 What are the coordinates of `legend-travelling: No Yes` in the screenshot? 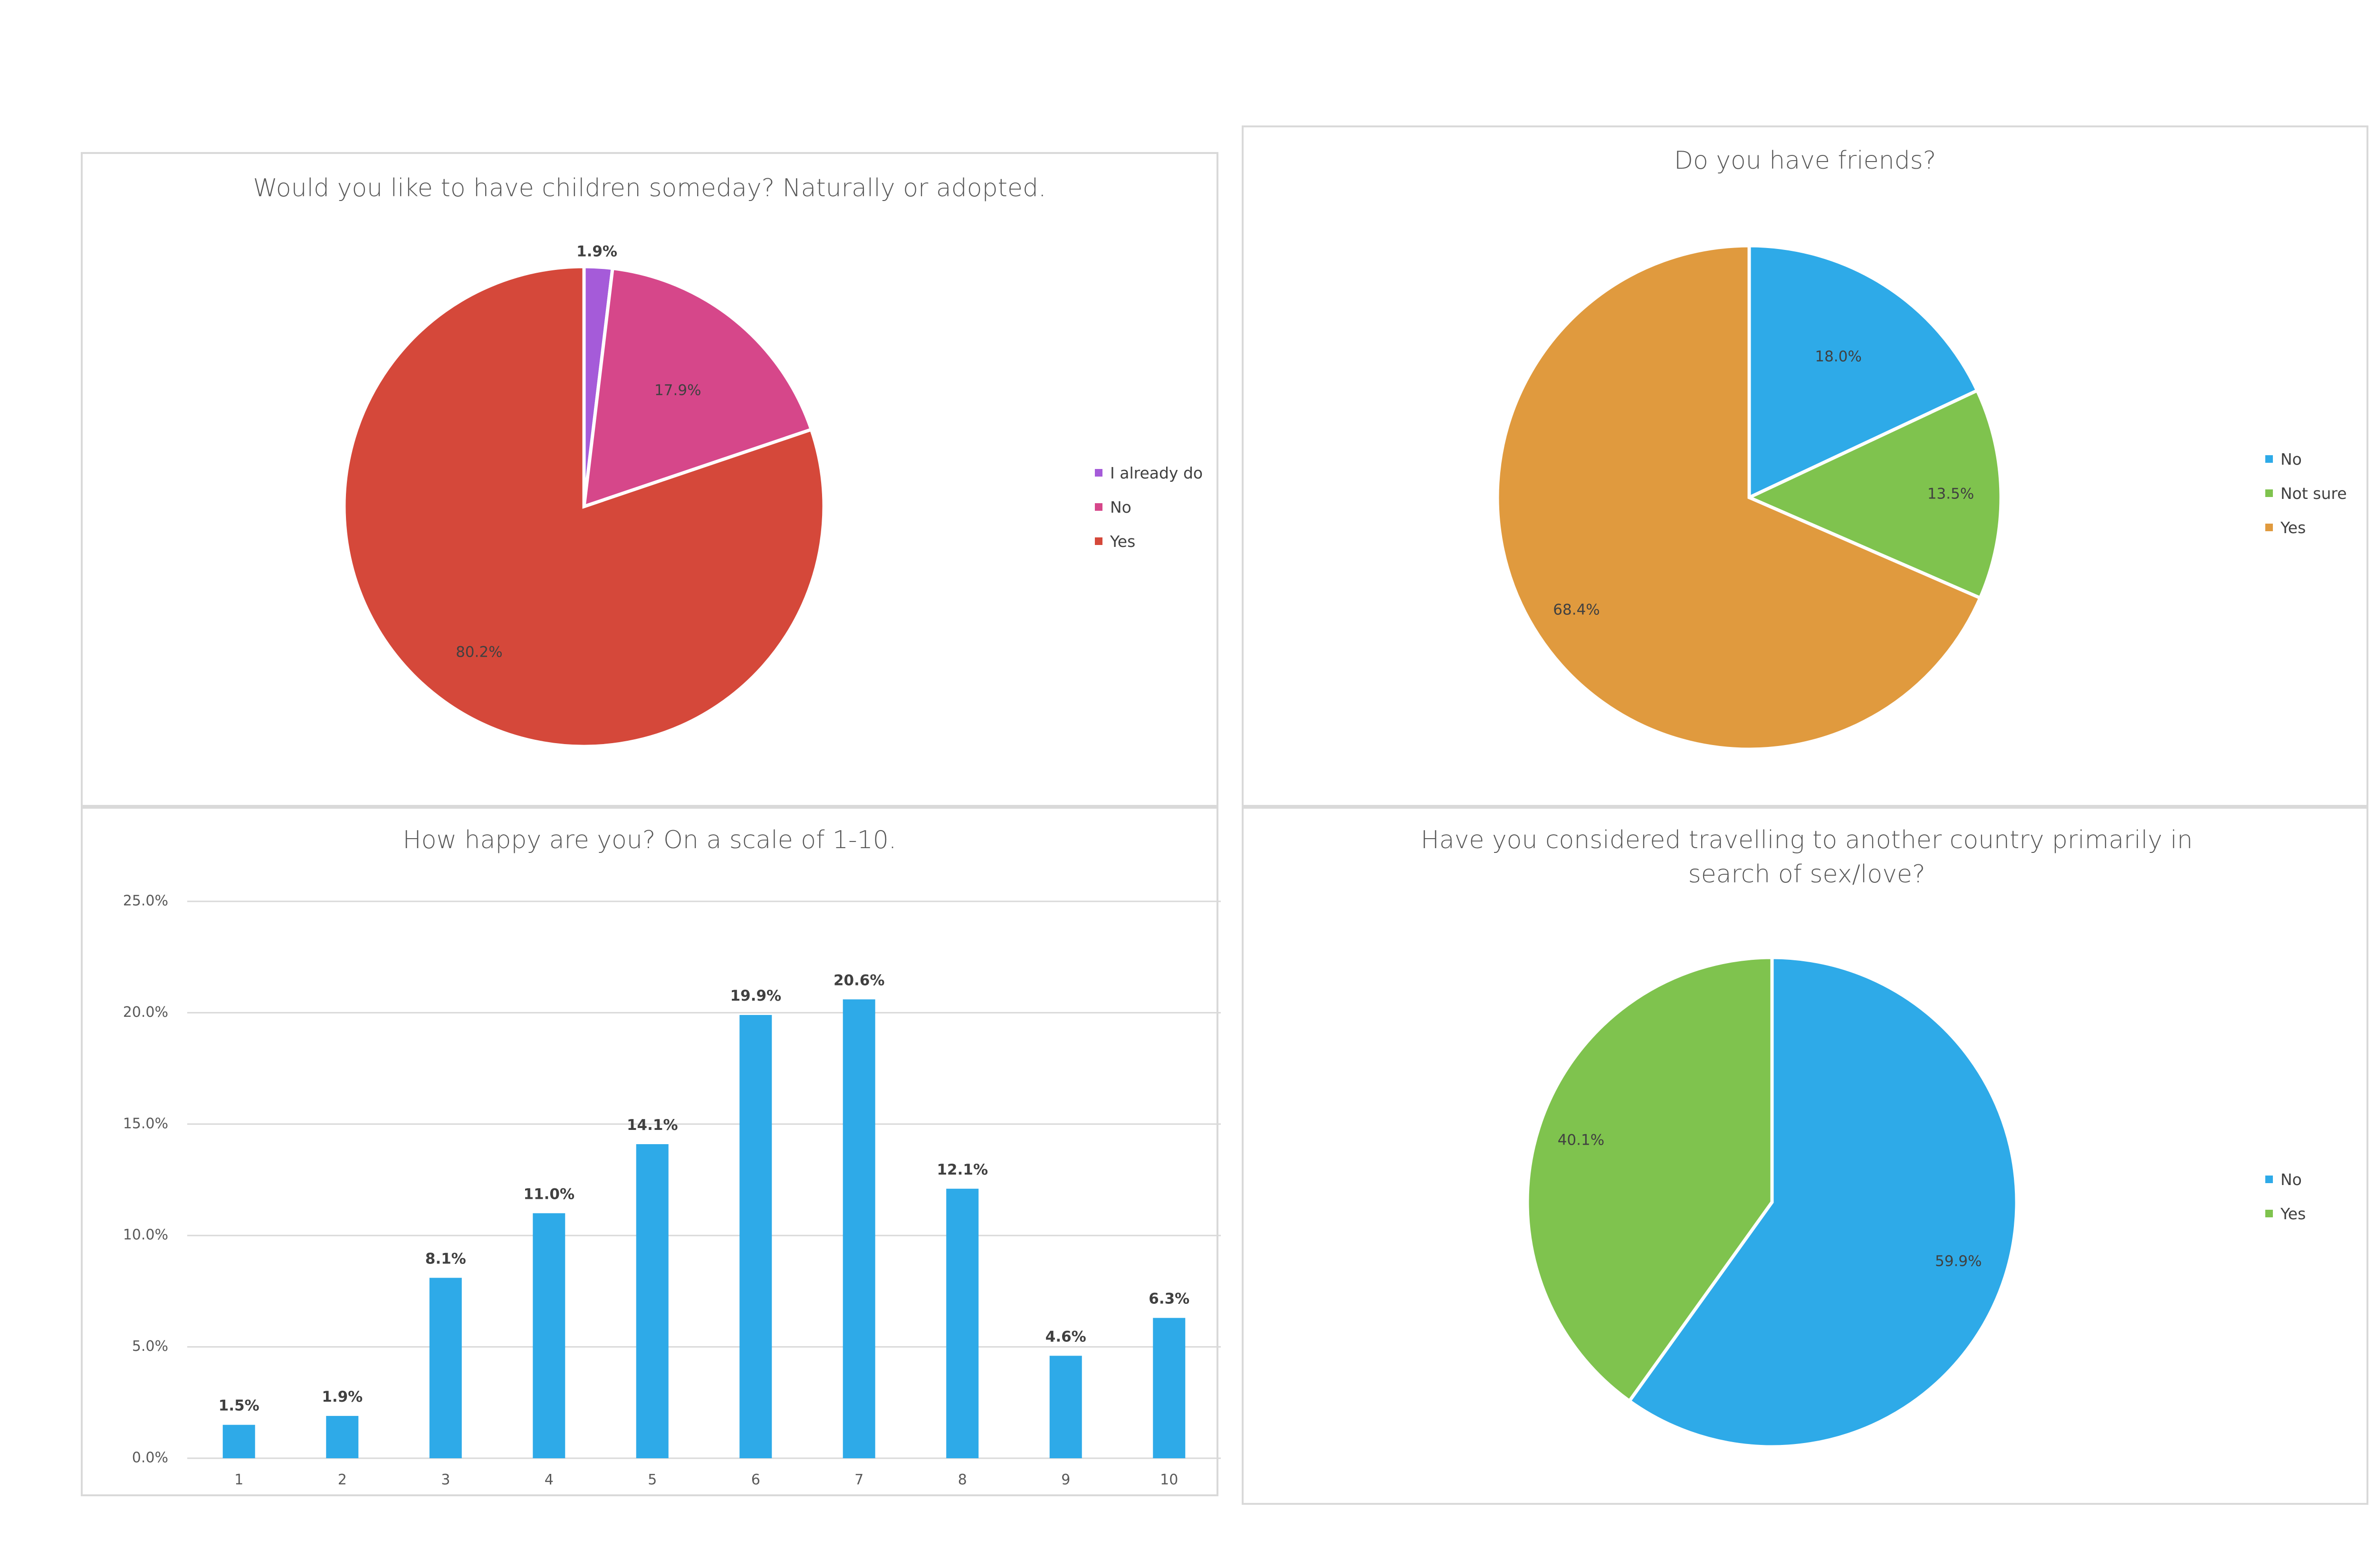 It's located at (2285, 1197).